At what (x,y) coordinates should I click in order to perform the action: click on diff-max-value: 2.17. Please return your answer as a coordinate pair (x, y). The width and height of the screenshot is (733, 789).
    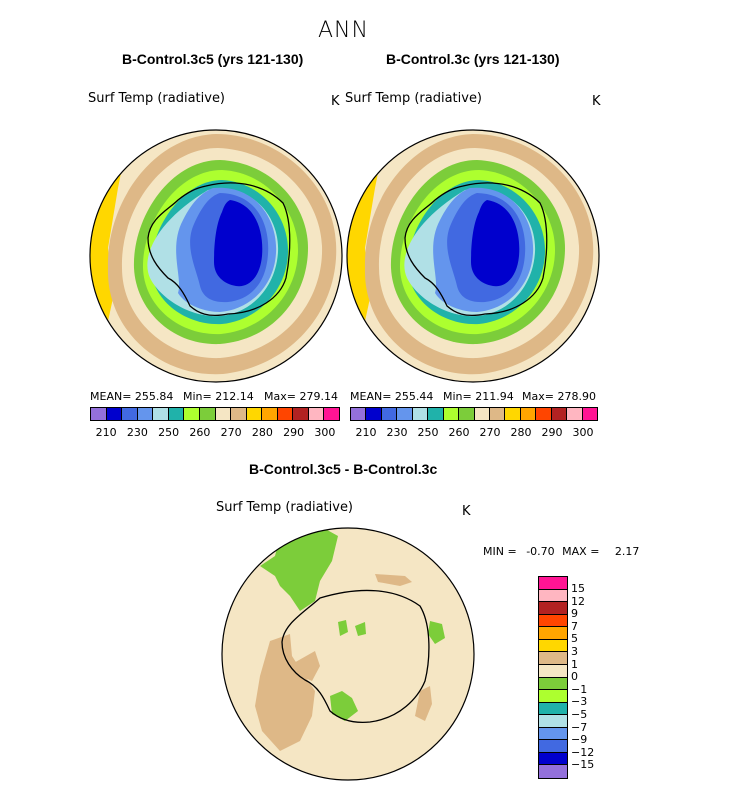
    Looking at the image, I should click on (627, 551).